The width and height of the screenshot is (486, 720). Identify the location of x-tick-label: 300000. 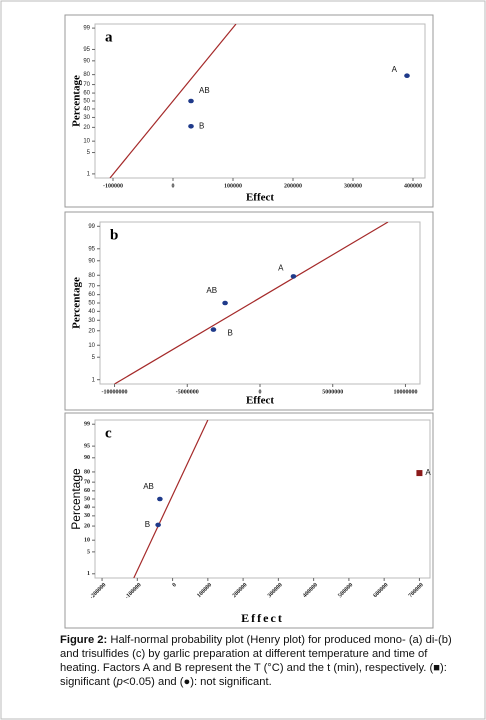
(353, 186).